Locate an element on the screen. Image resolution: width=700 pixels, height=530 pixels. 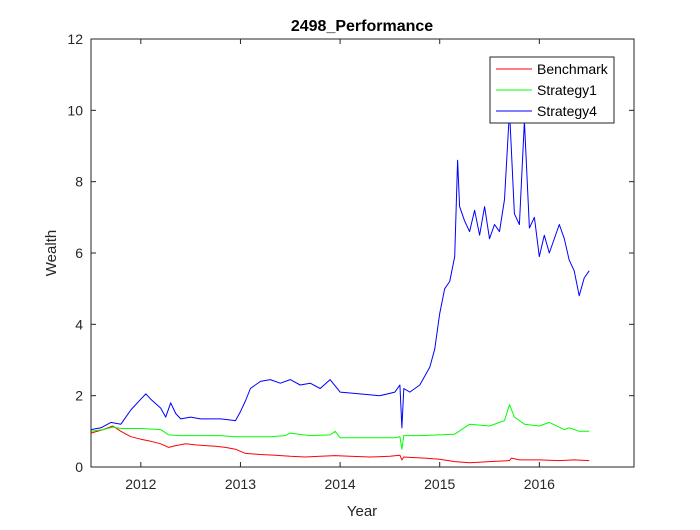
x-tick-label: 2013 is located at coordinates (240, 484).